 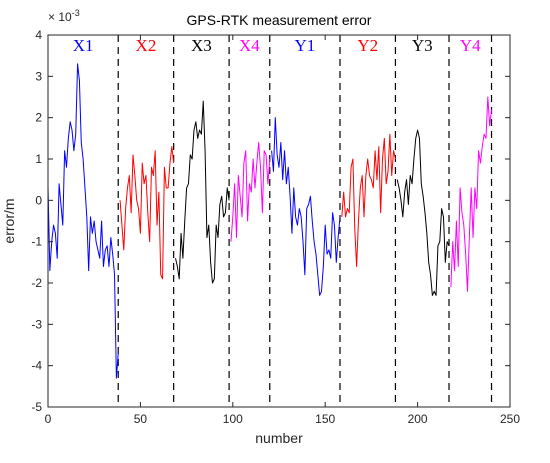 What do you see at coordinates (422, 45) in the screenshot?
I see `segment-label-y3: Y3` at bounding box center [422, 45].